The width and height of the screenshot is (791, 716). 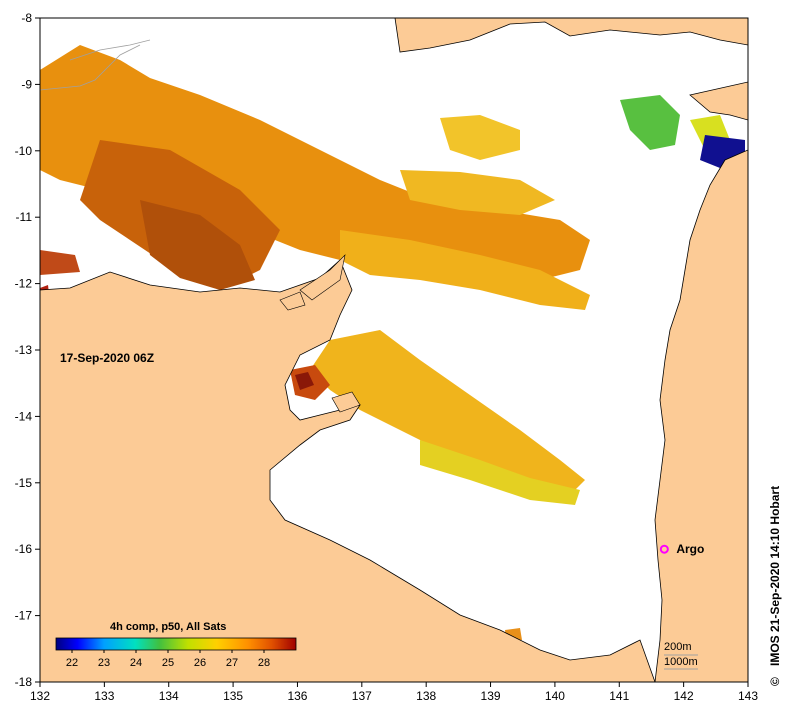 I want to click on colorbar-tick-label: 24, so click(x=136, y=663).